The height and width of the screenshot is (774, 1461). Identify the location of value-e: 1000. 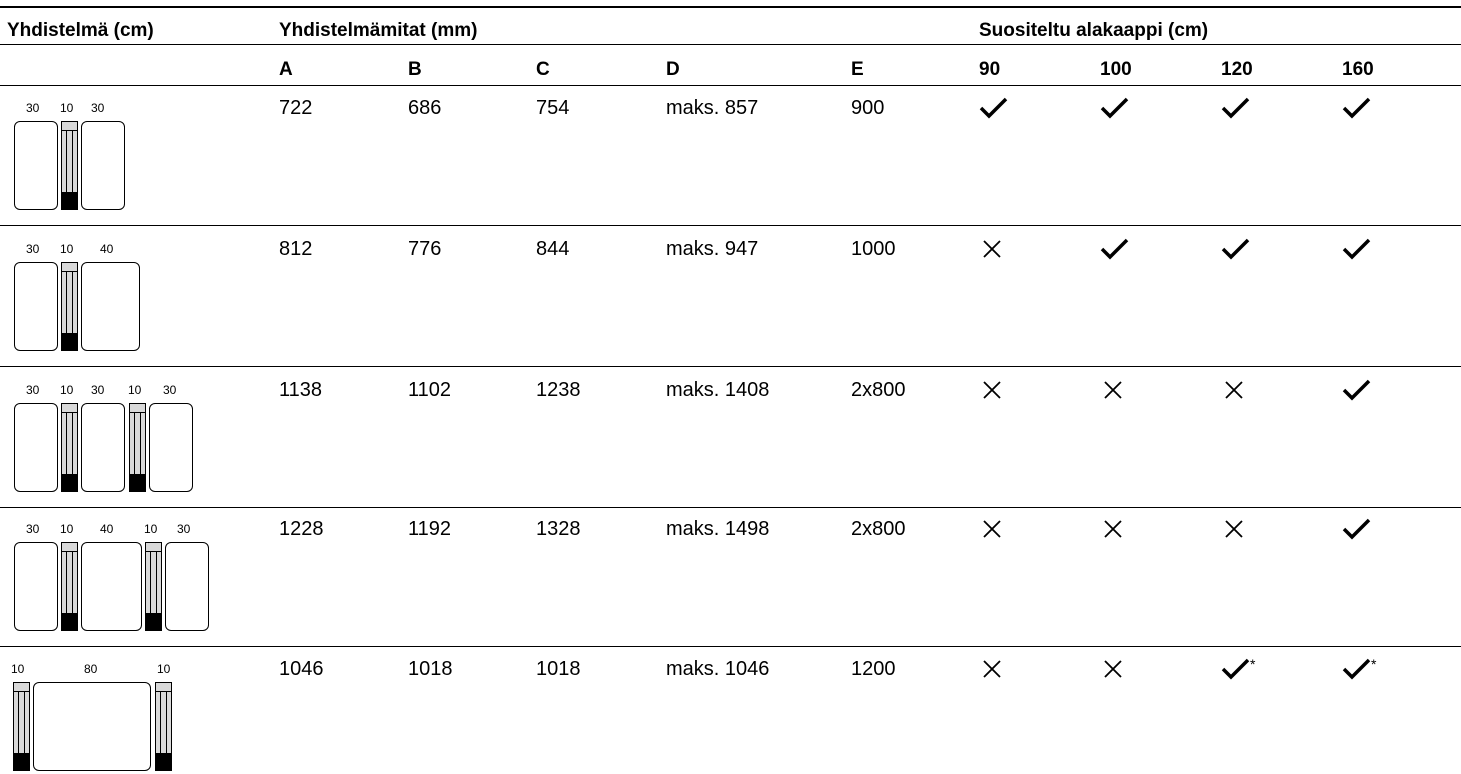
(873, 249).